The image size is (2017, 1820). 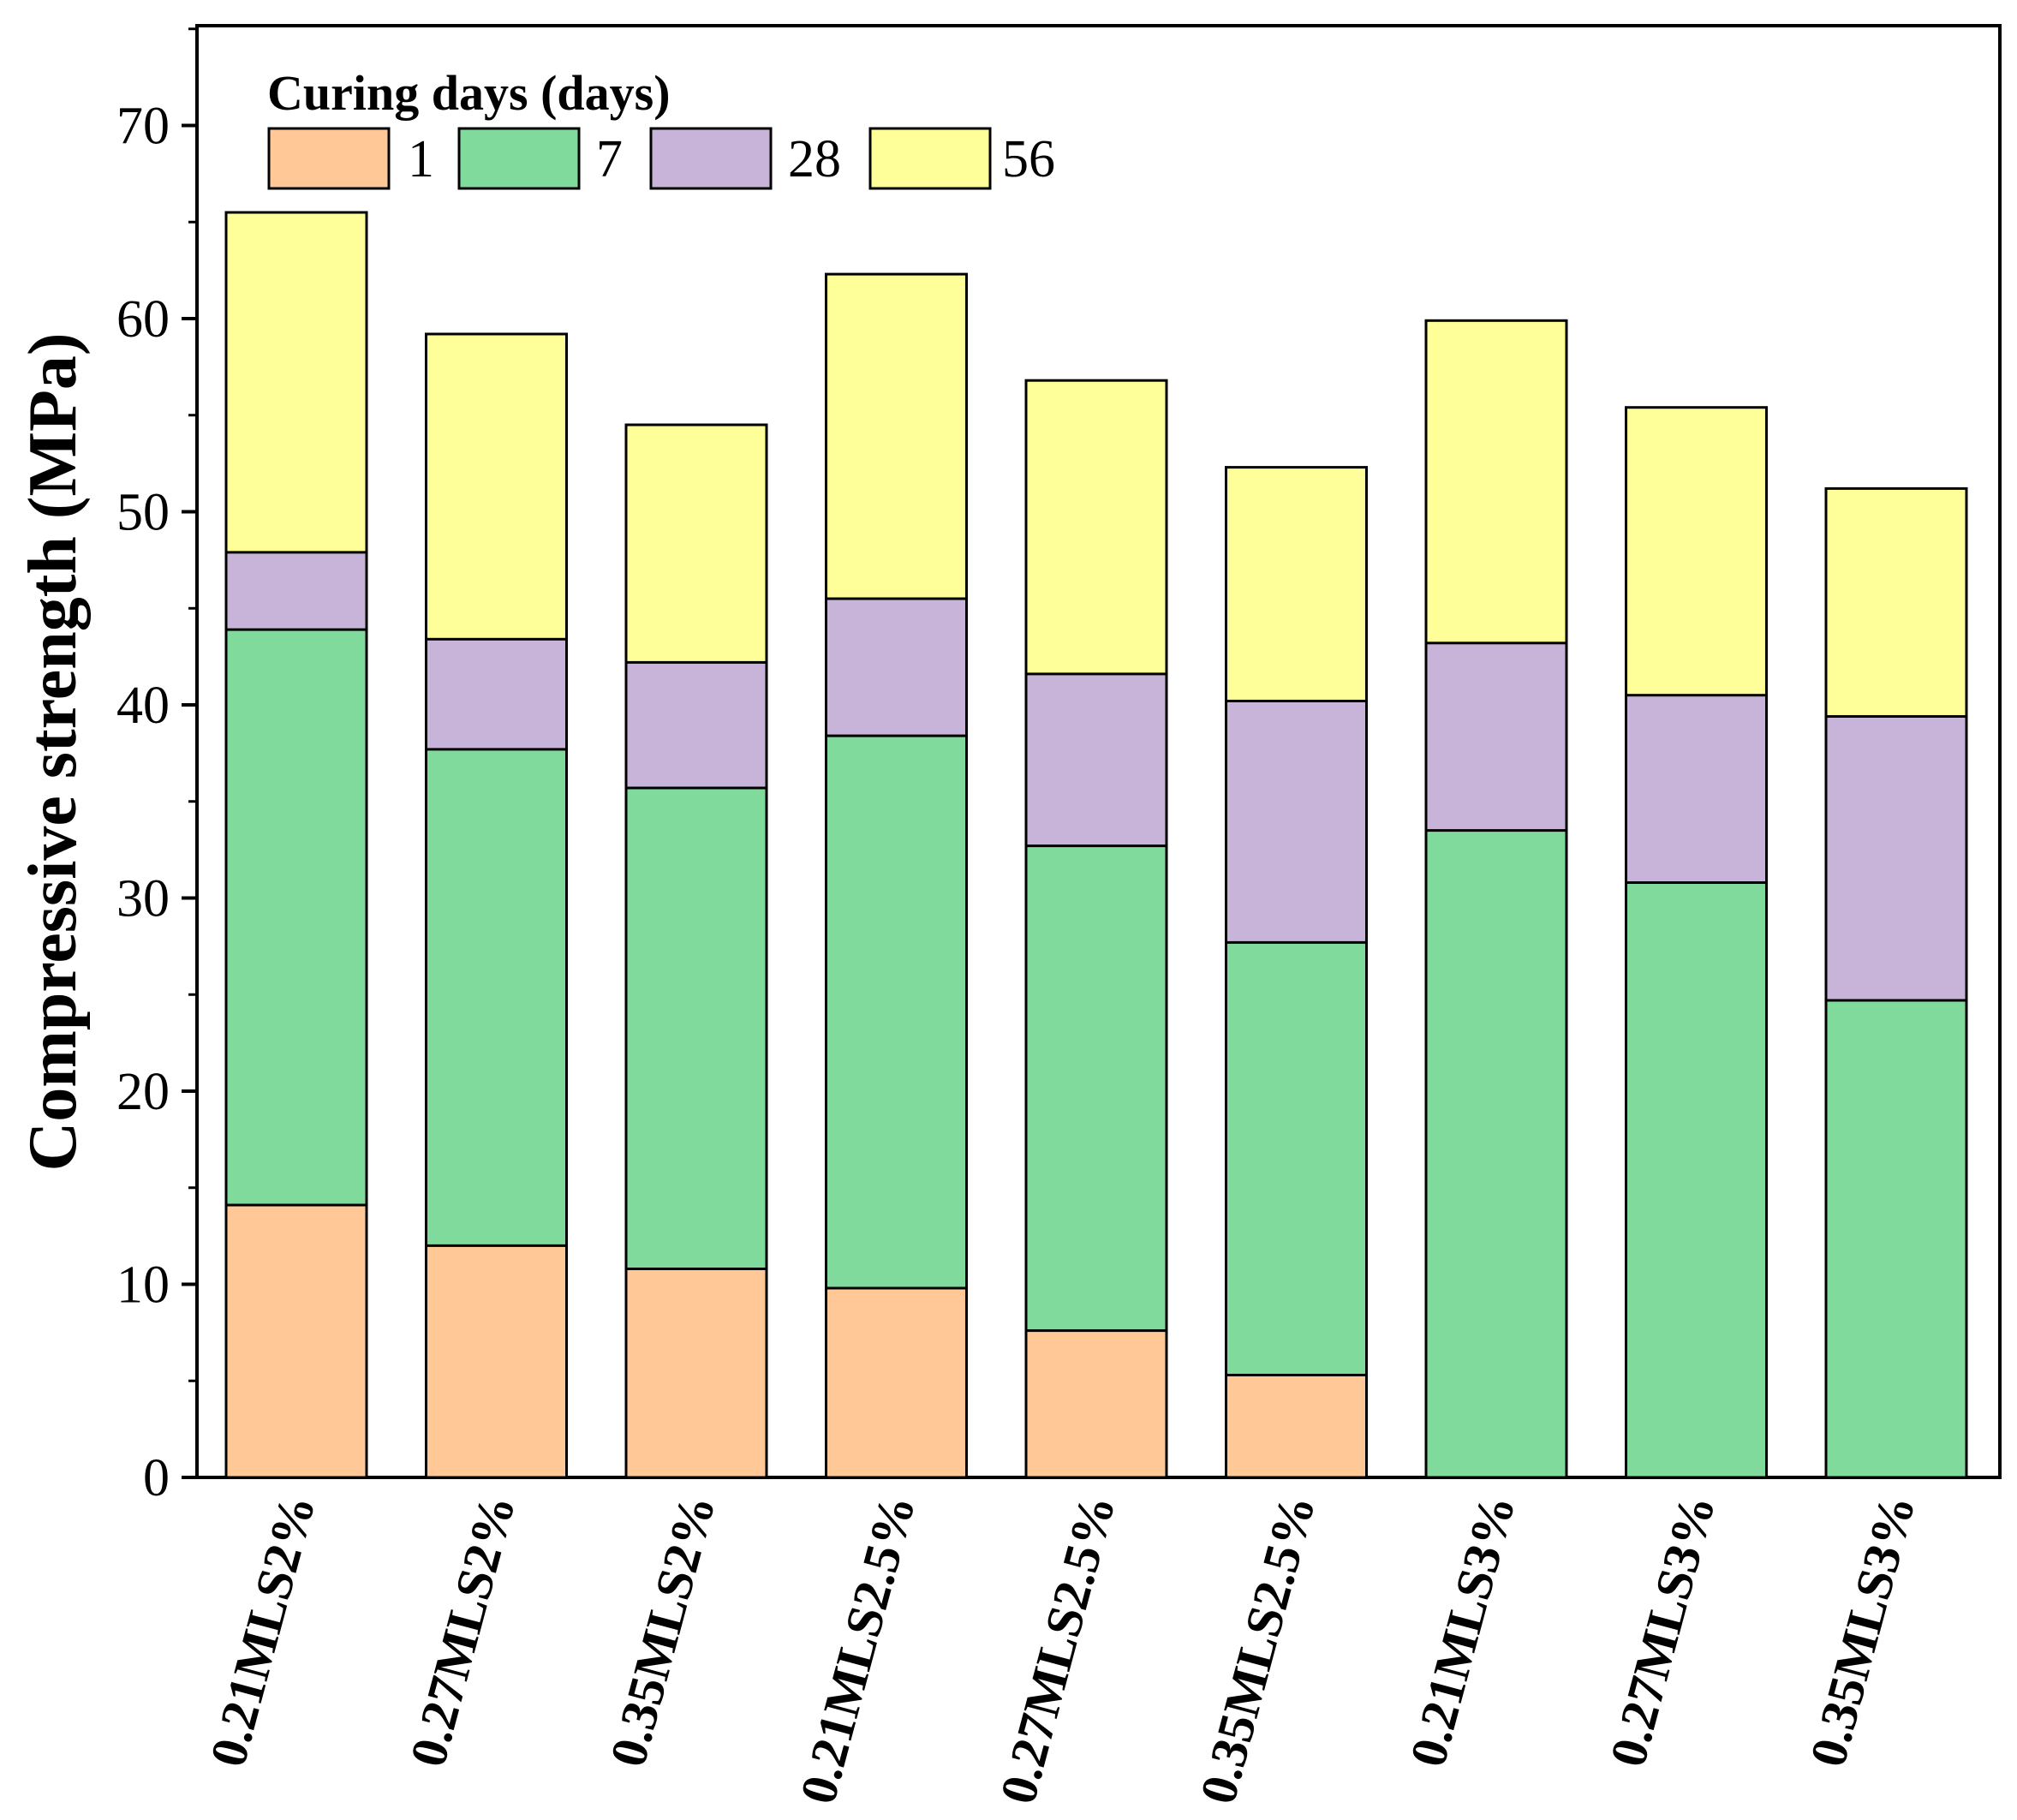 What do you see at coordinates (263, 1630) in the screenshot?
I see `x-tick-label-0.21MLS2%: 0.21MLS2%` at bounding box center [263, 1630].